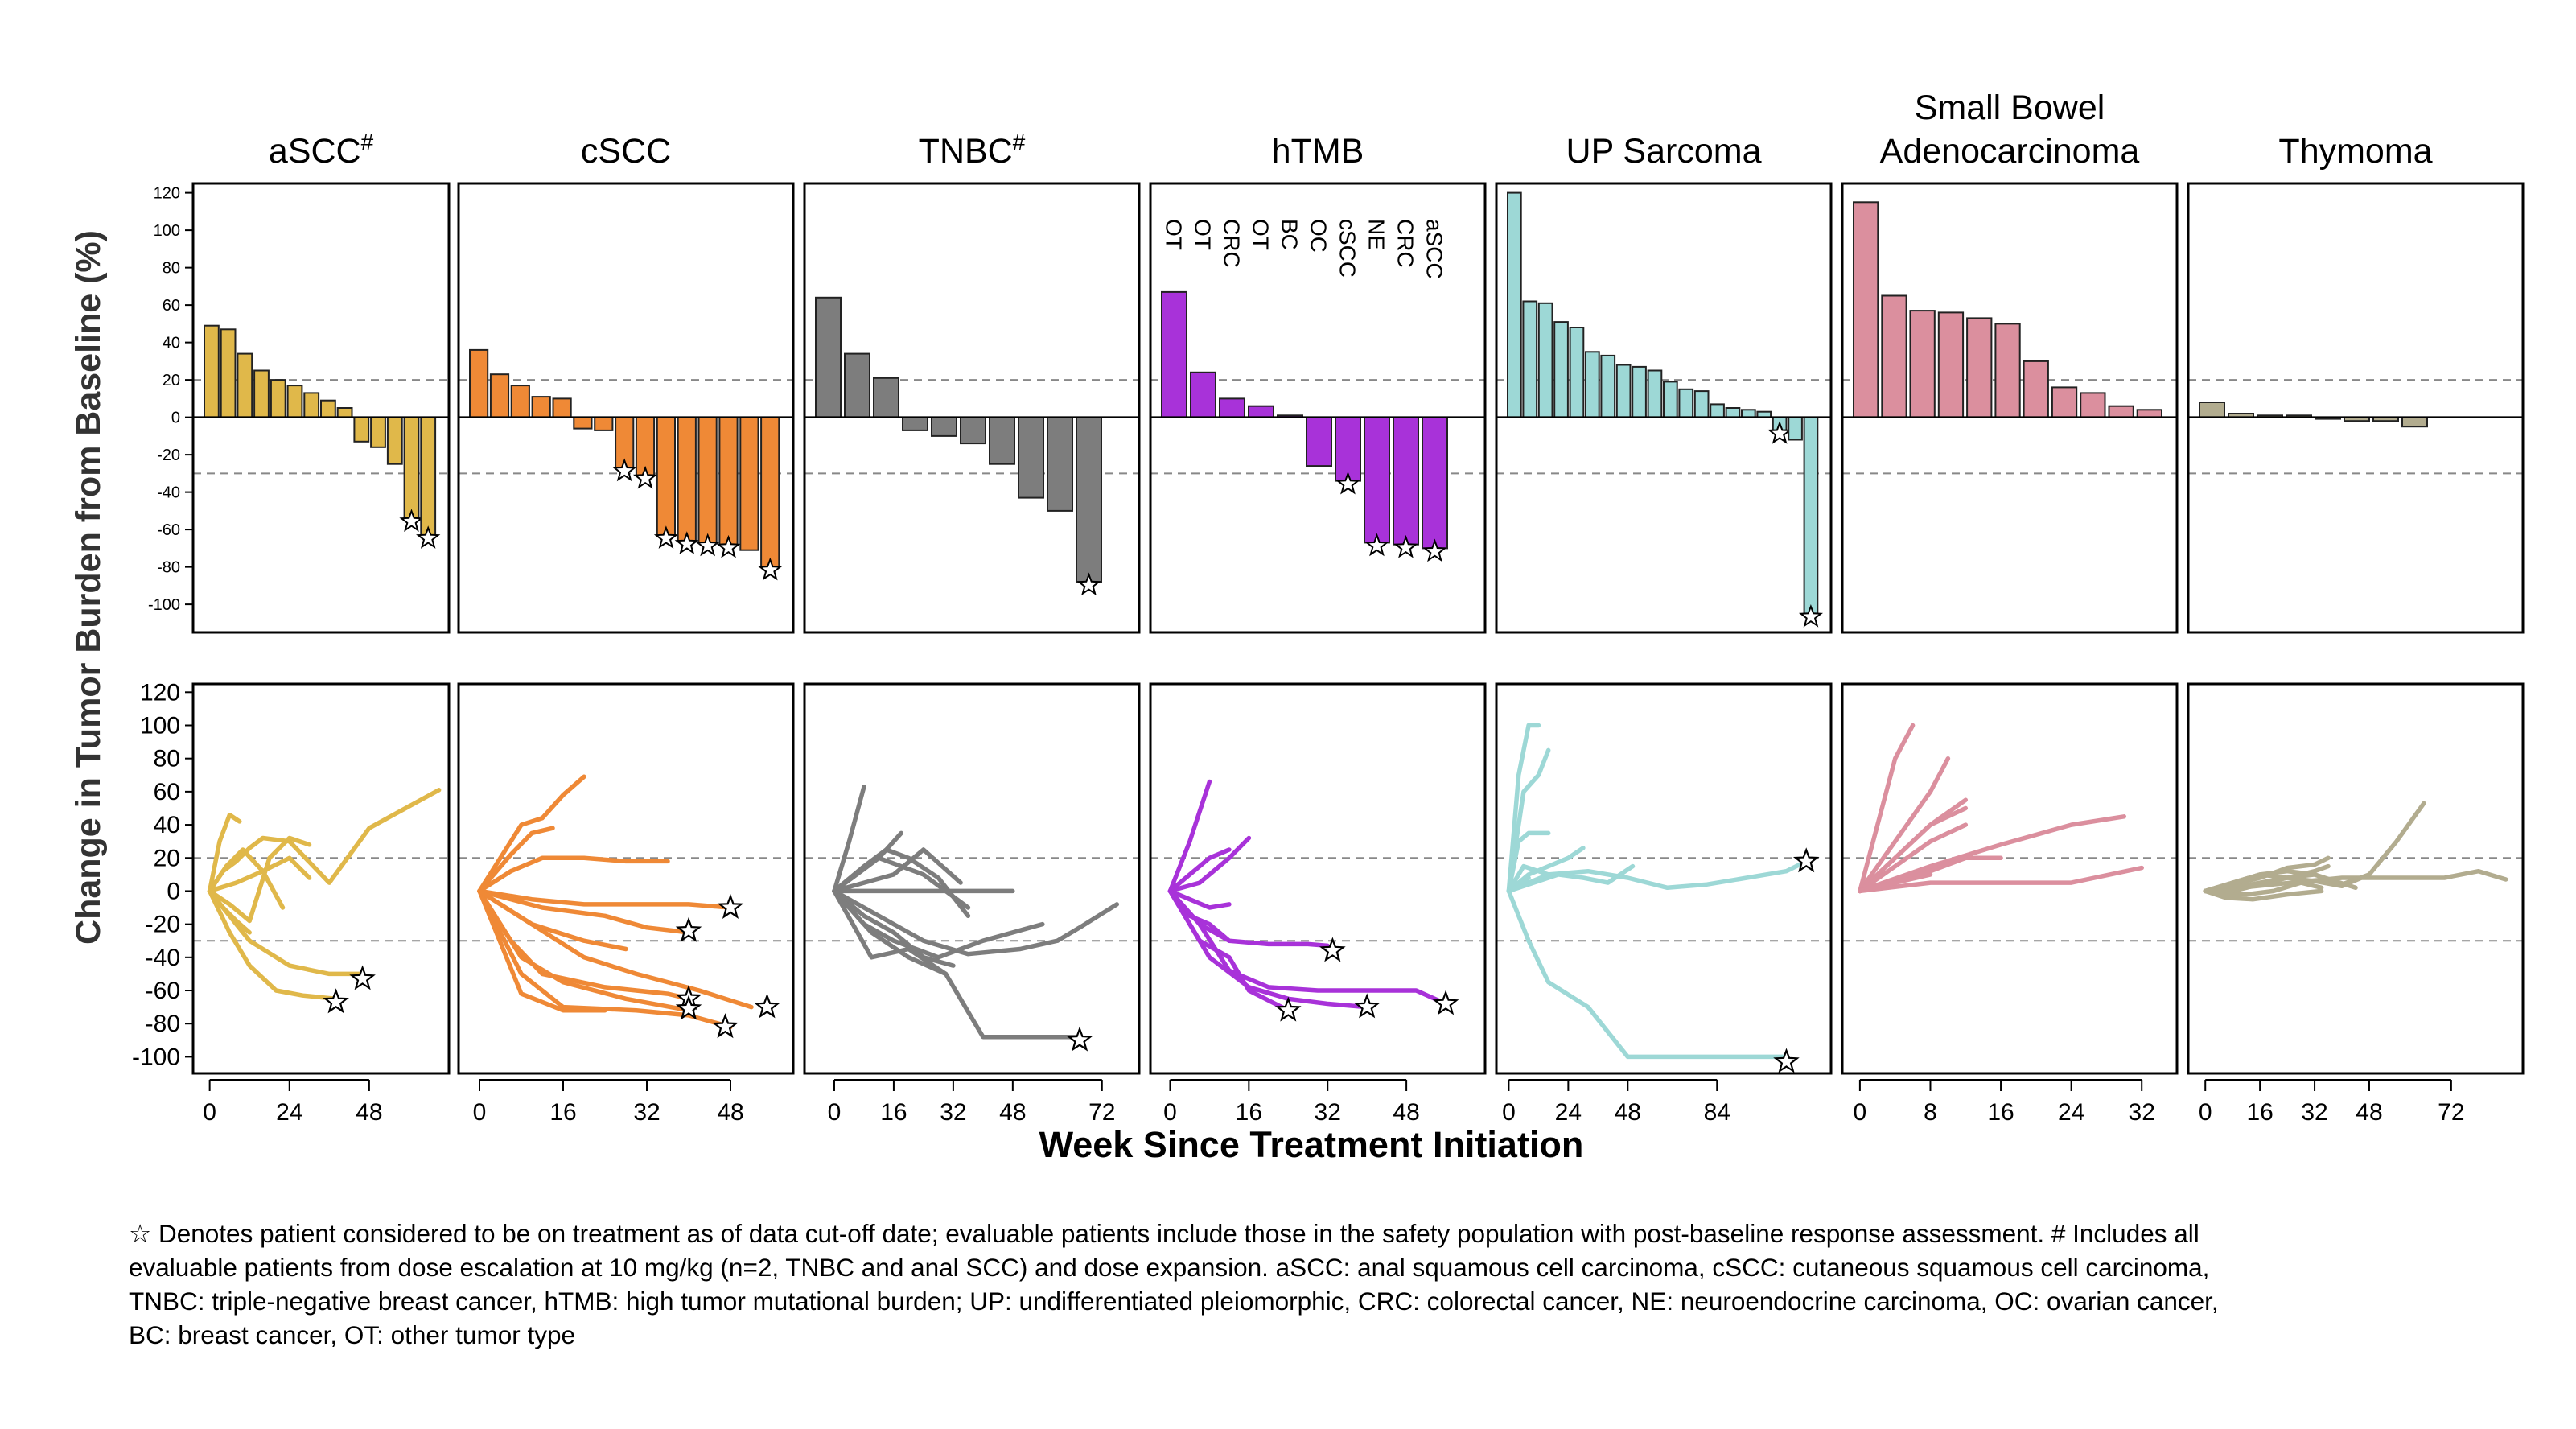 Image resolution: width=2576 pixels, height=1429 pixels. I want to click on spider-plot: 0 8 16 24 32, so click(2010, 904).